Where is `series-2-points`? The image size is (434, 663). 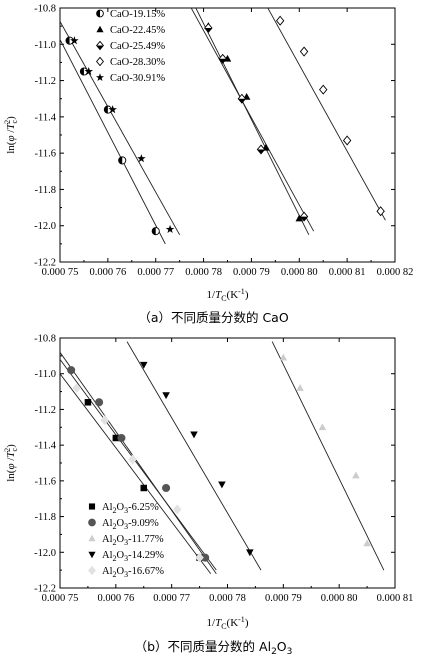 series-2-points is located at coordinates (138, 464).